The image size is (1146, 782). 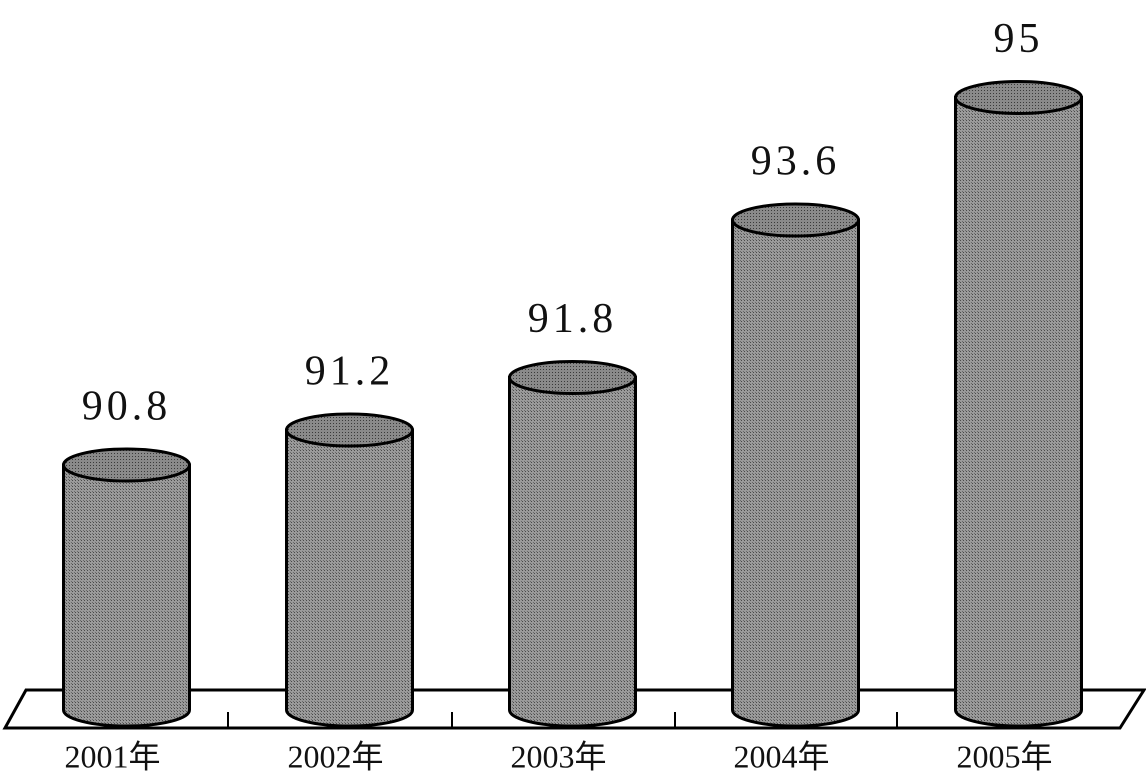 I want to click on x-tick-label: 2001年, so click(x=112, y=756).